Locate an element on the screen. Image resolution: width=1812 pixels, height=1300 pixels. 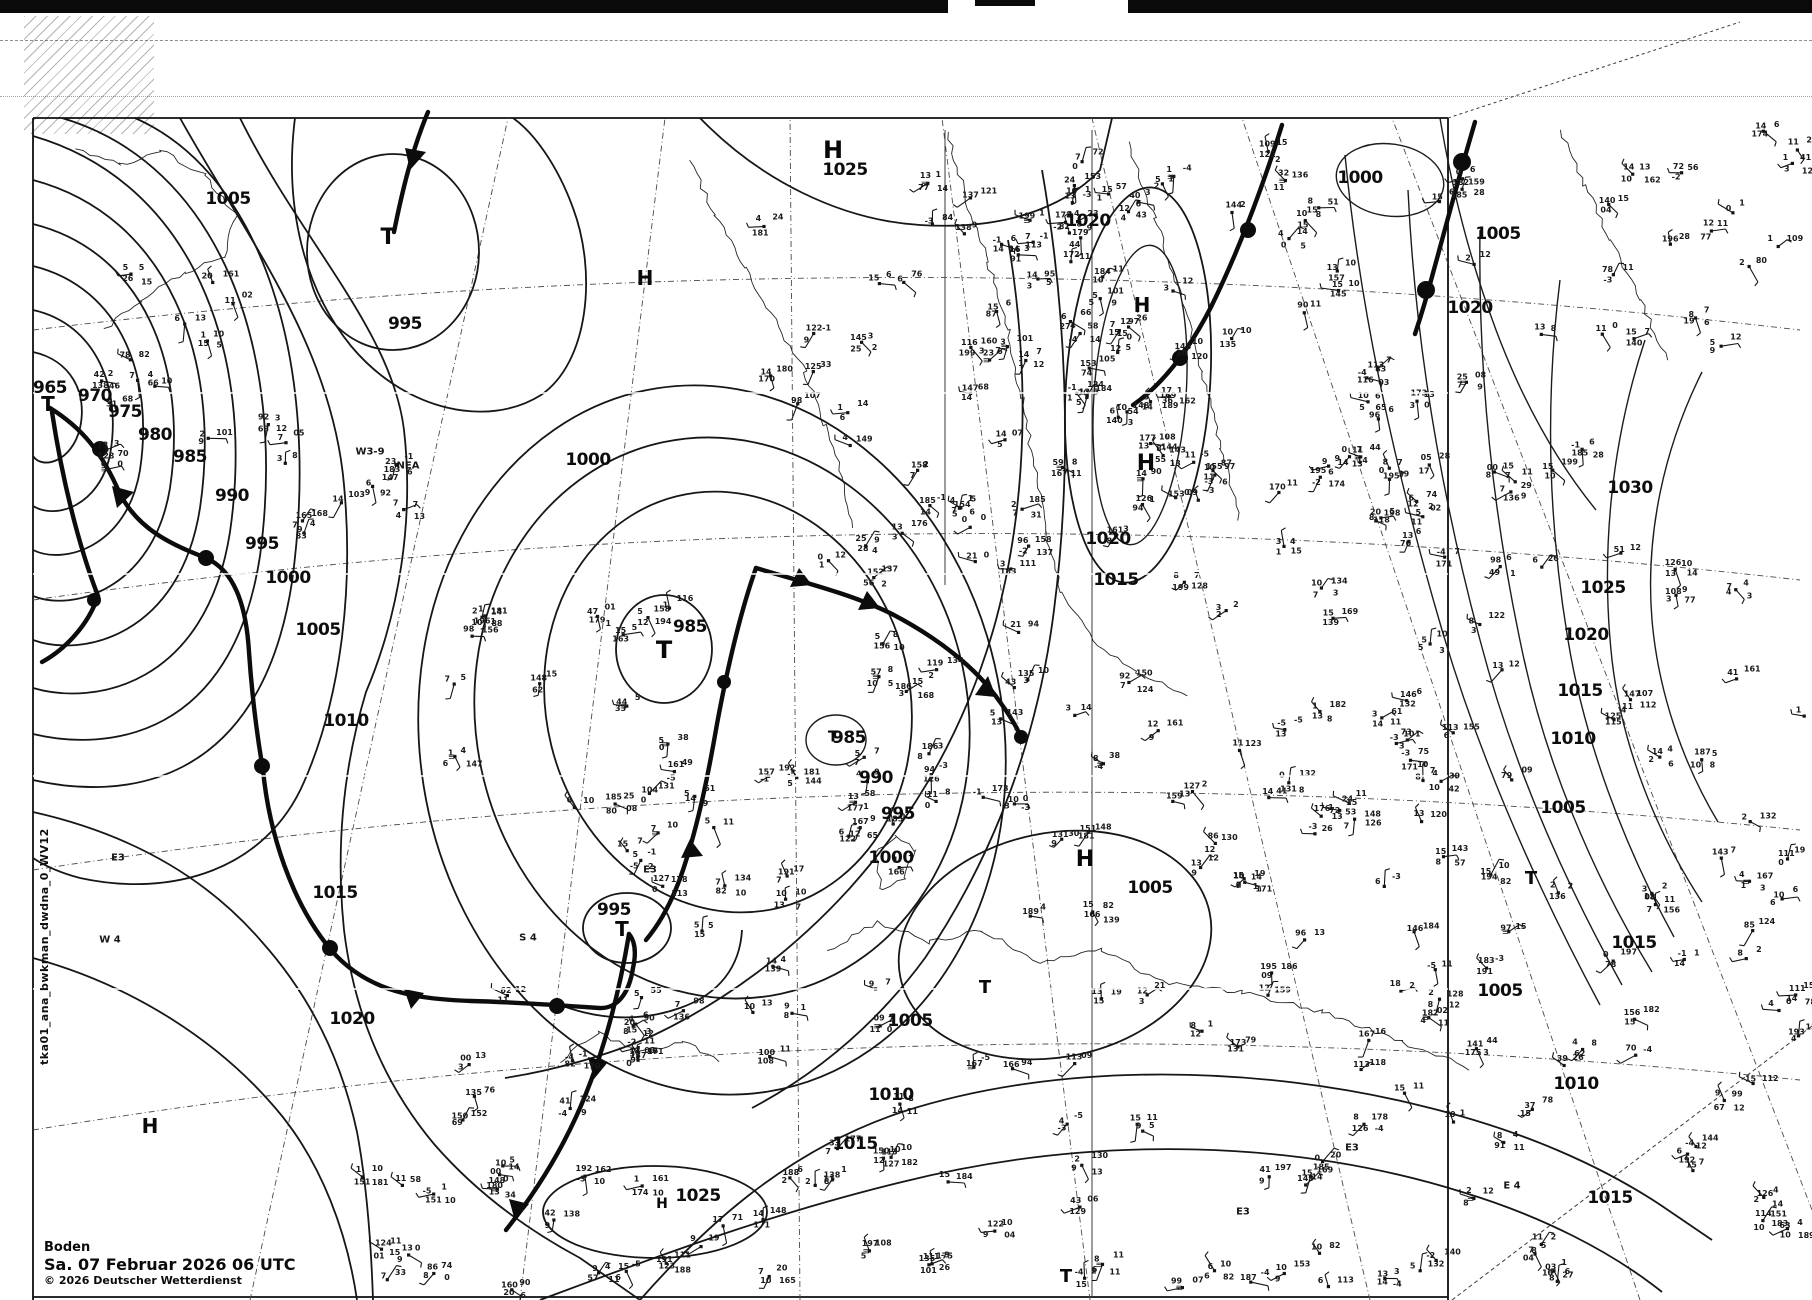
isobar-label: 985 is located at coordinates (190, 457).